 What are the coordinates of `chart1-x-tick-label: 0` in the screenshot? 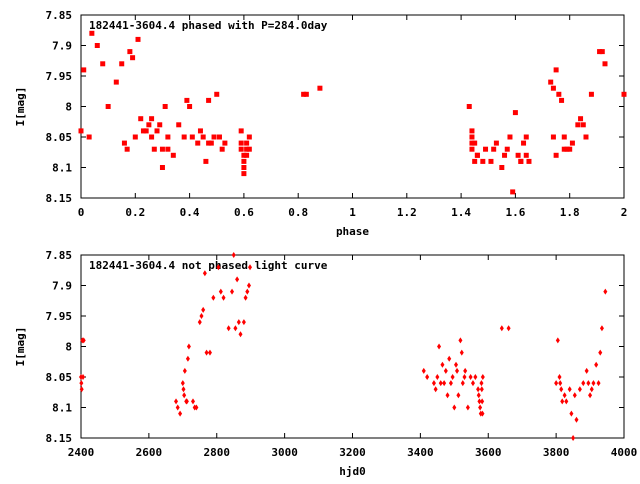 It's located at (81, 212).